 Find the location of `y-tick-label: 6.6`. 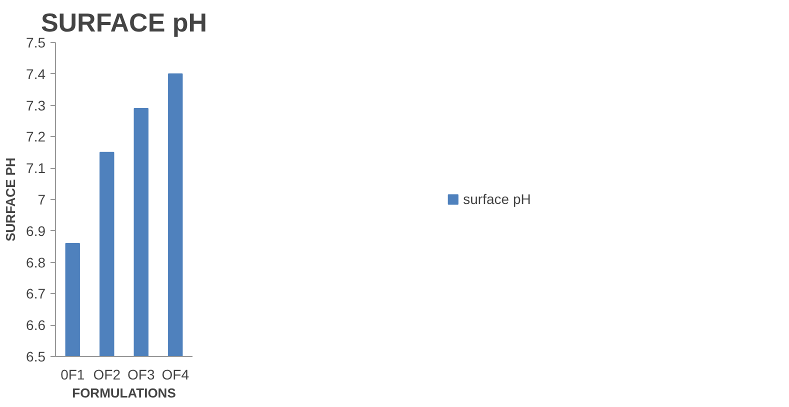

y-tick-label: 6.6 is located at coordinates (36, 325).